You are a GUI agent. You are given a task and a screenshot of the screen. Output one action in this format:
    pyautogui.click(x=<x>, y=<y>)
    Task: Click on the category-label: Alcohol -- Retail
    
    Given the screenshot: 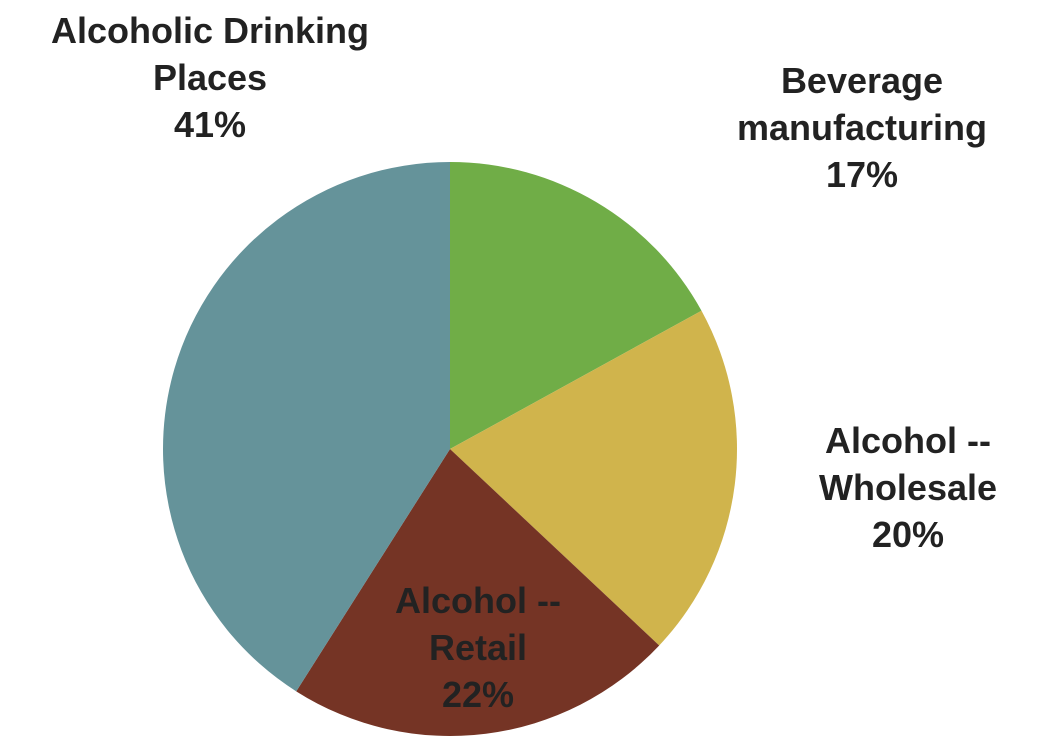 What is the action you would take?
    pyautogui.click(x=478, y=624)
    